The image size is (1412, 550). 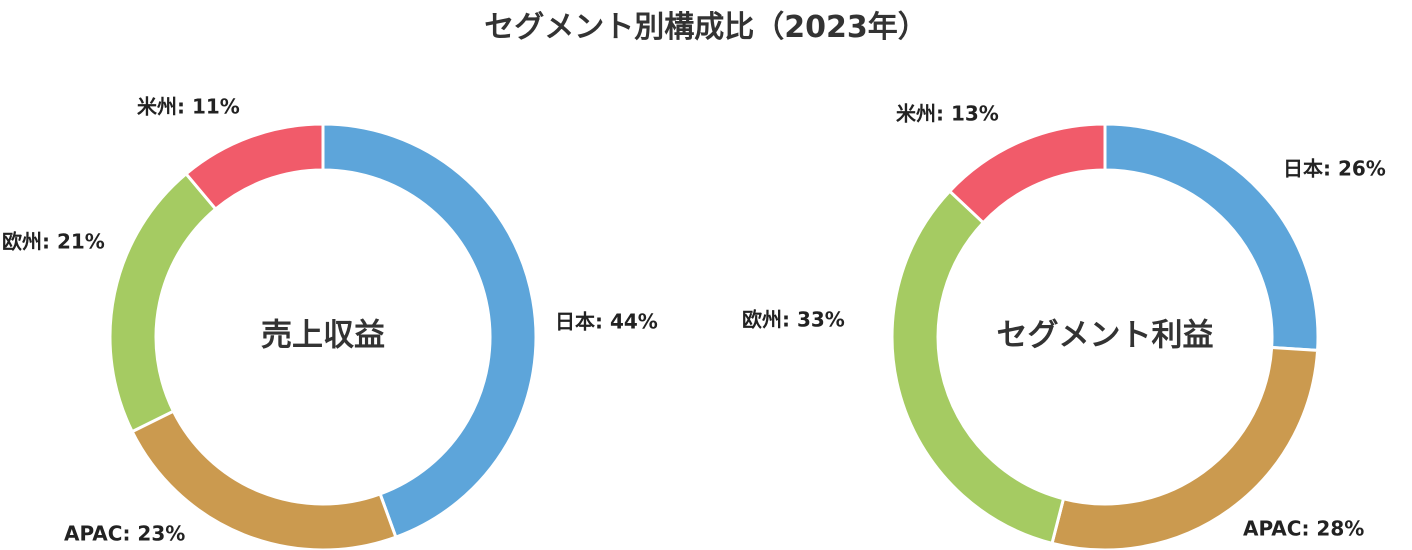 I want to click on slice-japan, so click(x=429, y=331).